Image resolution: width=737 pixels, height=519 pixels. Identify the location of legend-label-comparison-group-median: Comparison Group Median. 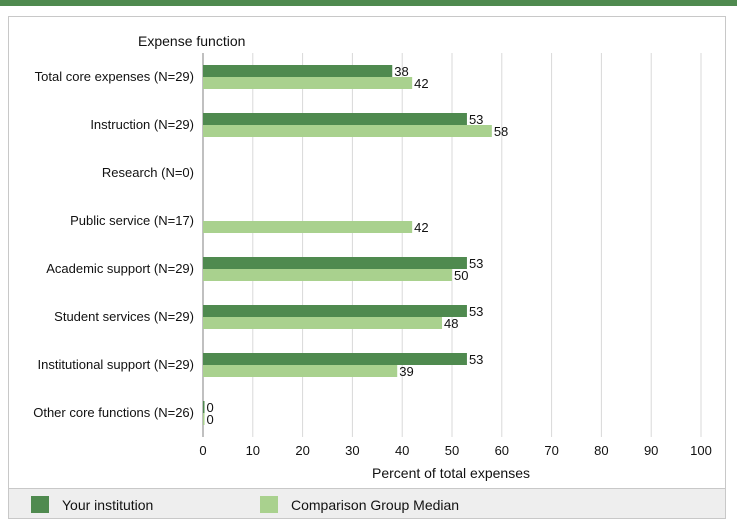
(375, 504).